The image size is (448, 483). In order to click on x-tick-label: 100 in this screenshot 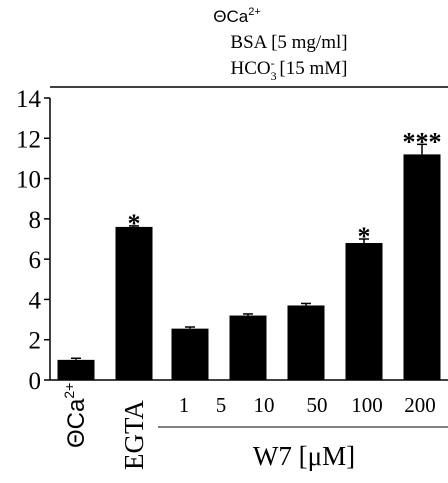, I will do `click(367, 405)`.